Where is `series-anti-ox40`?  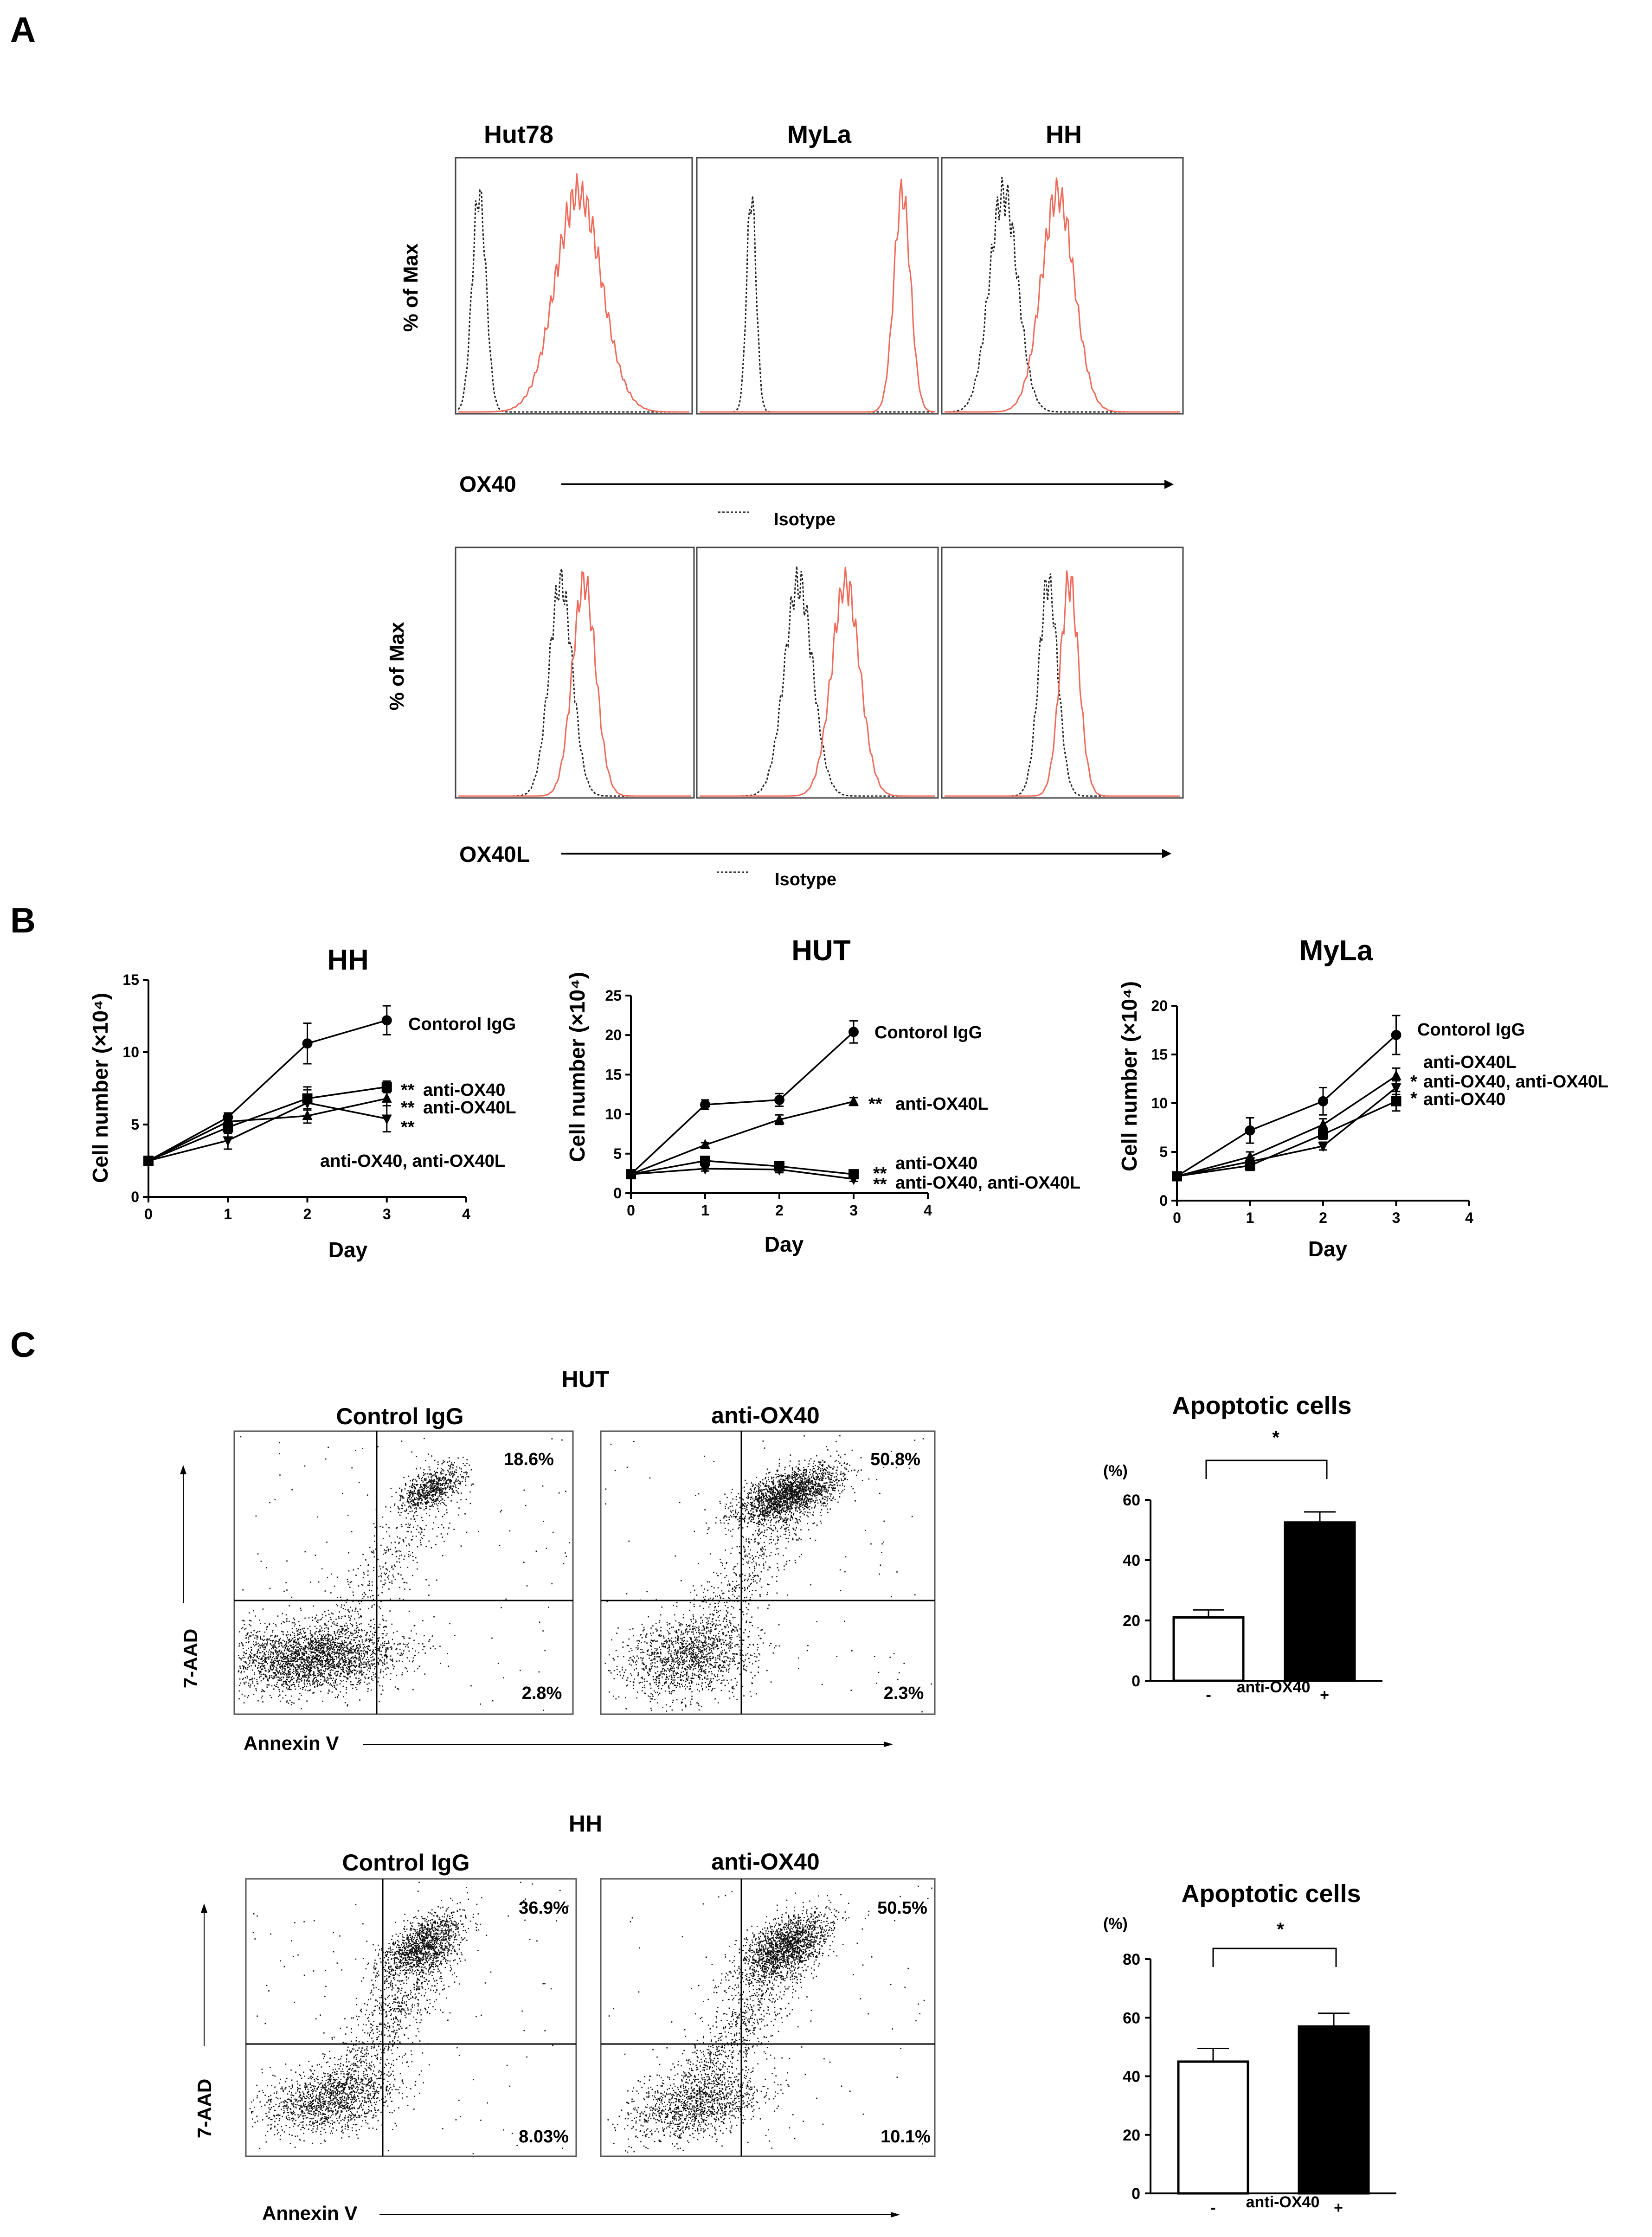
series-anti-ox40 is located at coordinates (1286, 1136).